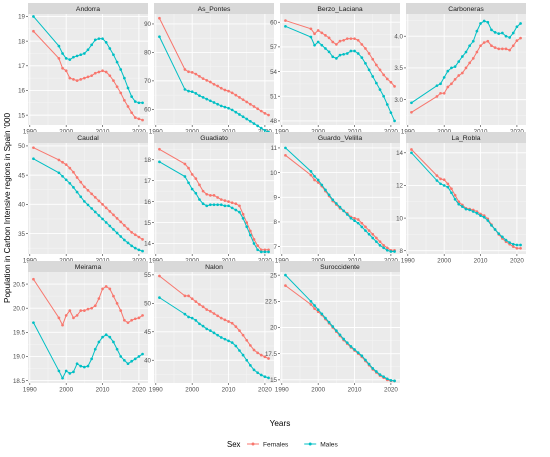 The image size is (550, 457). What do you see at coordinates (466, 137) in the screenshot?
I see `strip-la-robla` at bounding box center [466, 137].